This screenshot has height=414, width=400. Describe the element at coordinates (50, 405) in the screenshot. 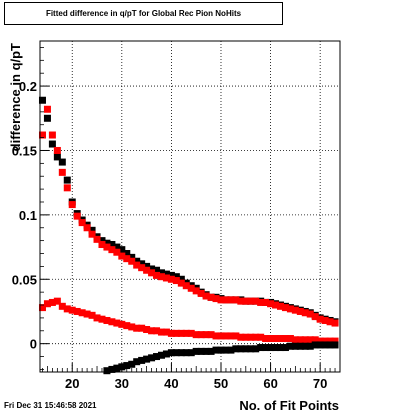

I see `footer-date: Fri Dec 31 15:46:58 2021` at that location.